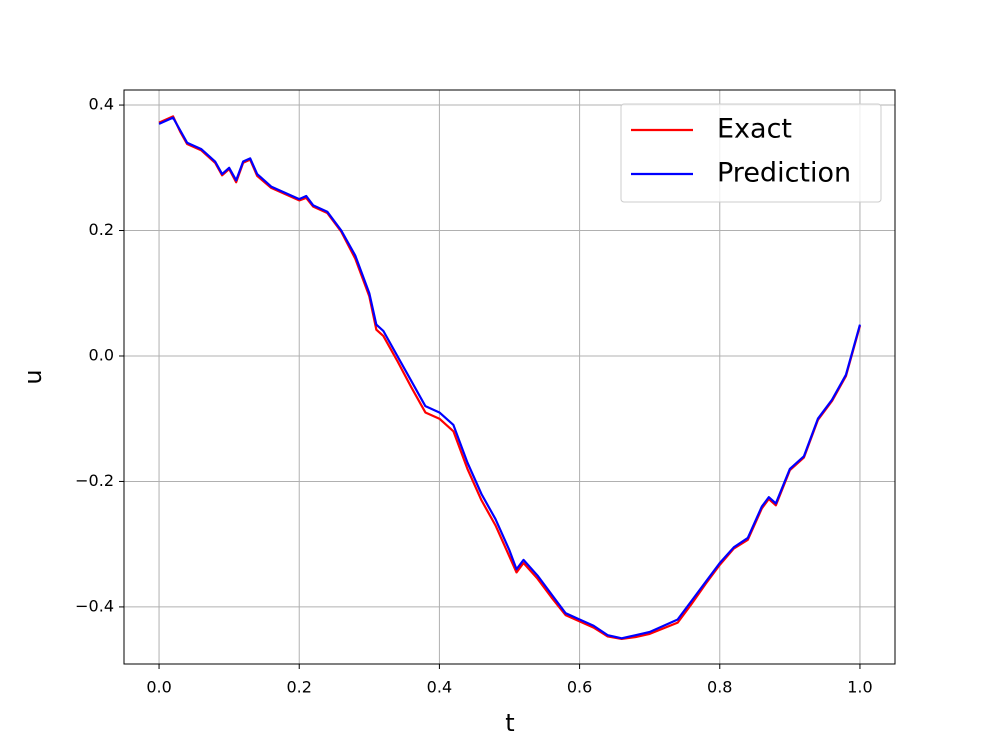 The image size is (996, 751). Describe the element at coordinates (94, 480) in the screenshot. I see `y-tick-label: −0.2` at that location.